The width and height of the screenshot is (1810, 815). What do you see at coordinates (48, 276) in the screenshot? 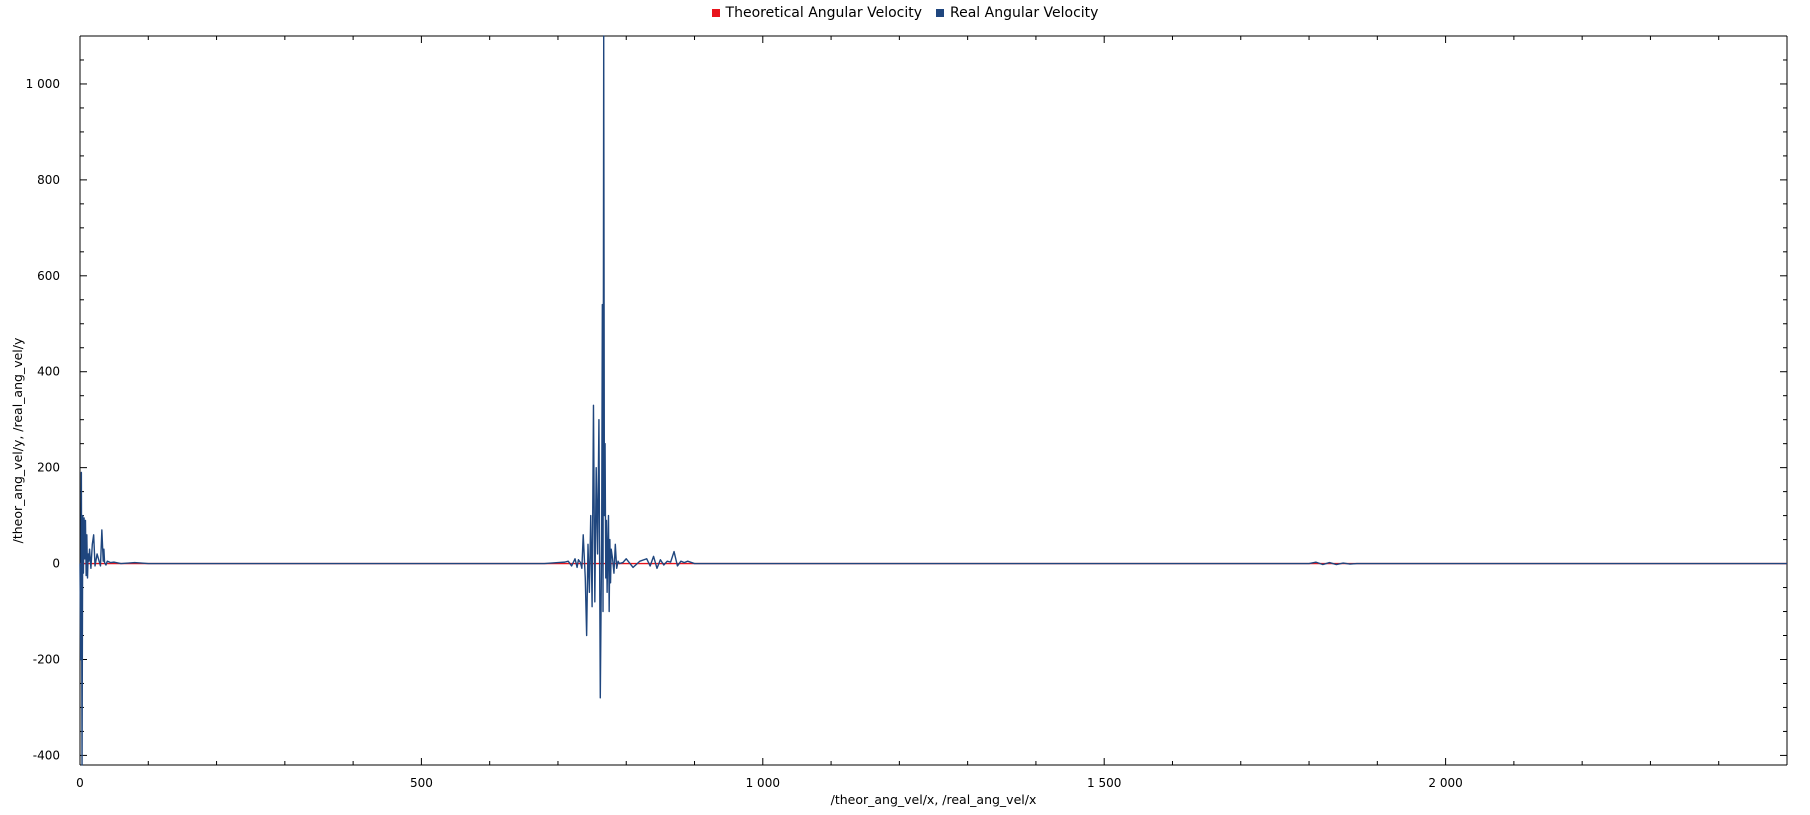
I see `y-tick-label: 600` at bounding box center [48, 276].